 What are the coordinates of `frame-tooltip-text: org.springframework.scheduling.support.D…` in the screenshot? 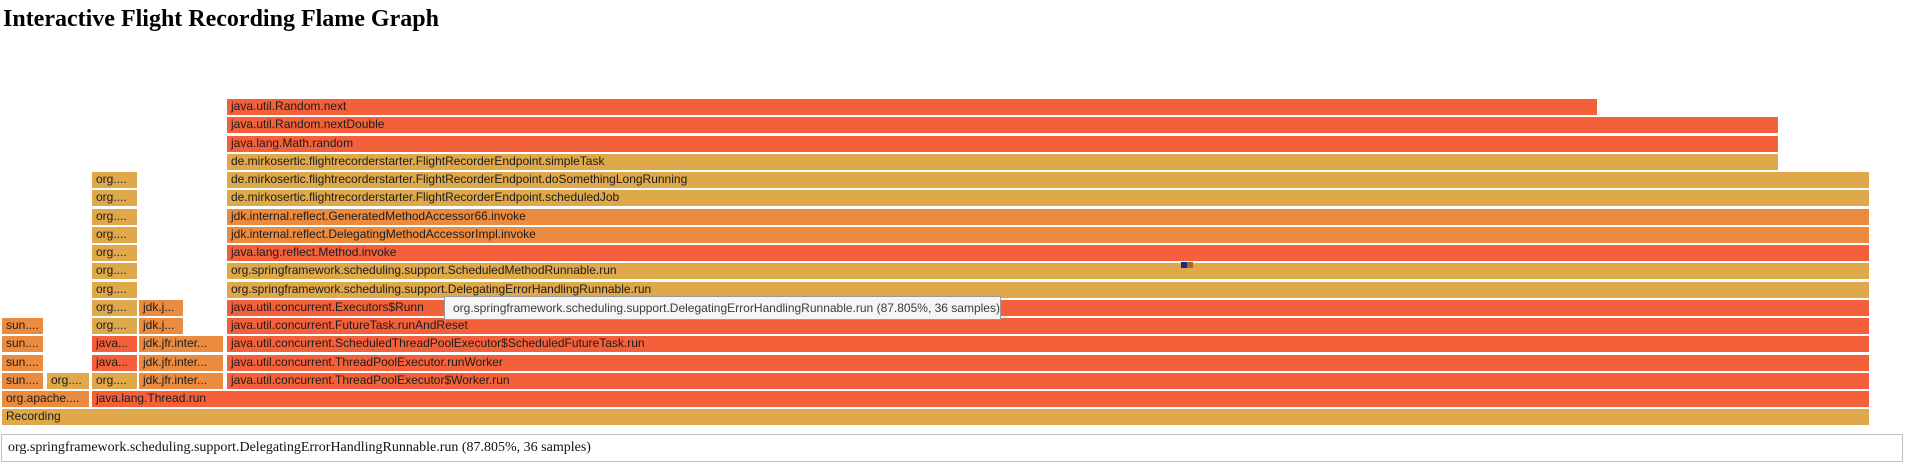 It's located at (726, 308).